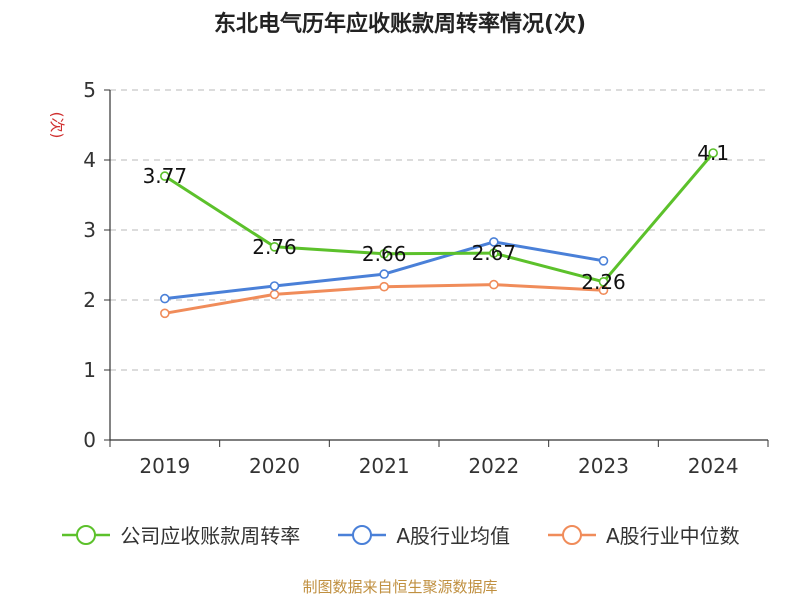 This screenshot has width=800, height=600. What do you see at coordinates (89, 440) in the screenshot?
I see `y-tick-label: 0` at bounding box center [89, 440].